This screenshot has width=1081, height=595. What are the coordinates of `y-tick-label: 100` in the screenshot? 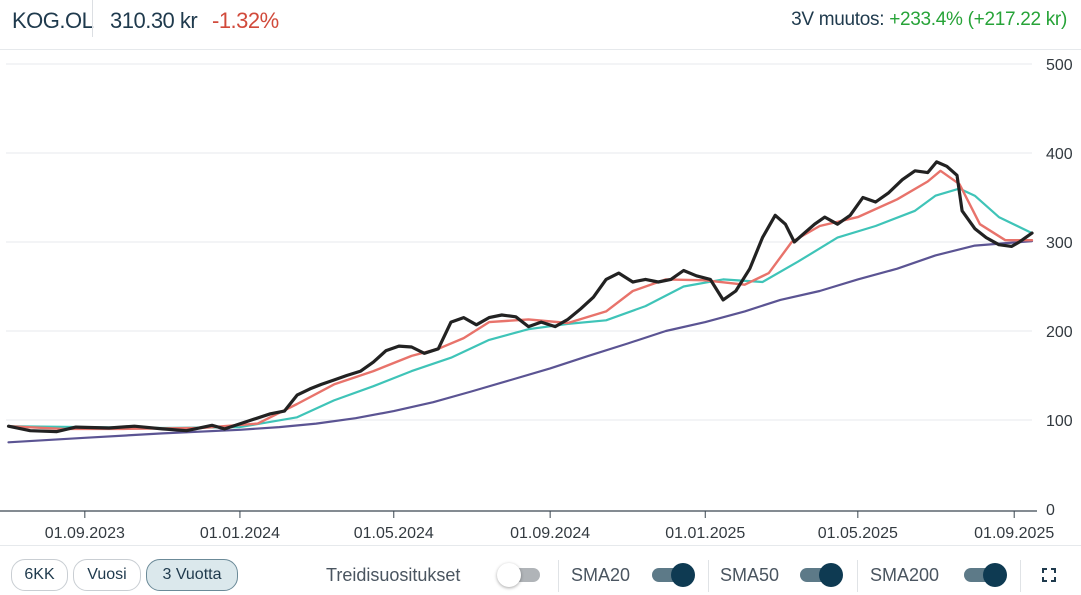 It's located at (1059, 421).